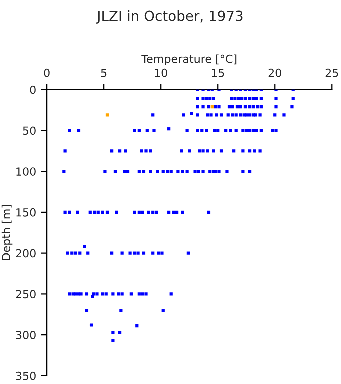 The image size is (341, 384). I want to click on y-tick-label: 250, so click(26, 294).